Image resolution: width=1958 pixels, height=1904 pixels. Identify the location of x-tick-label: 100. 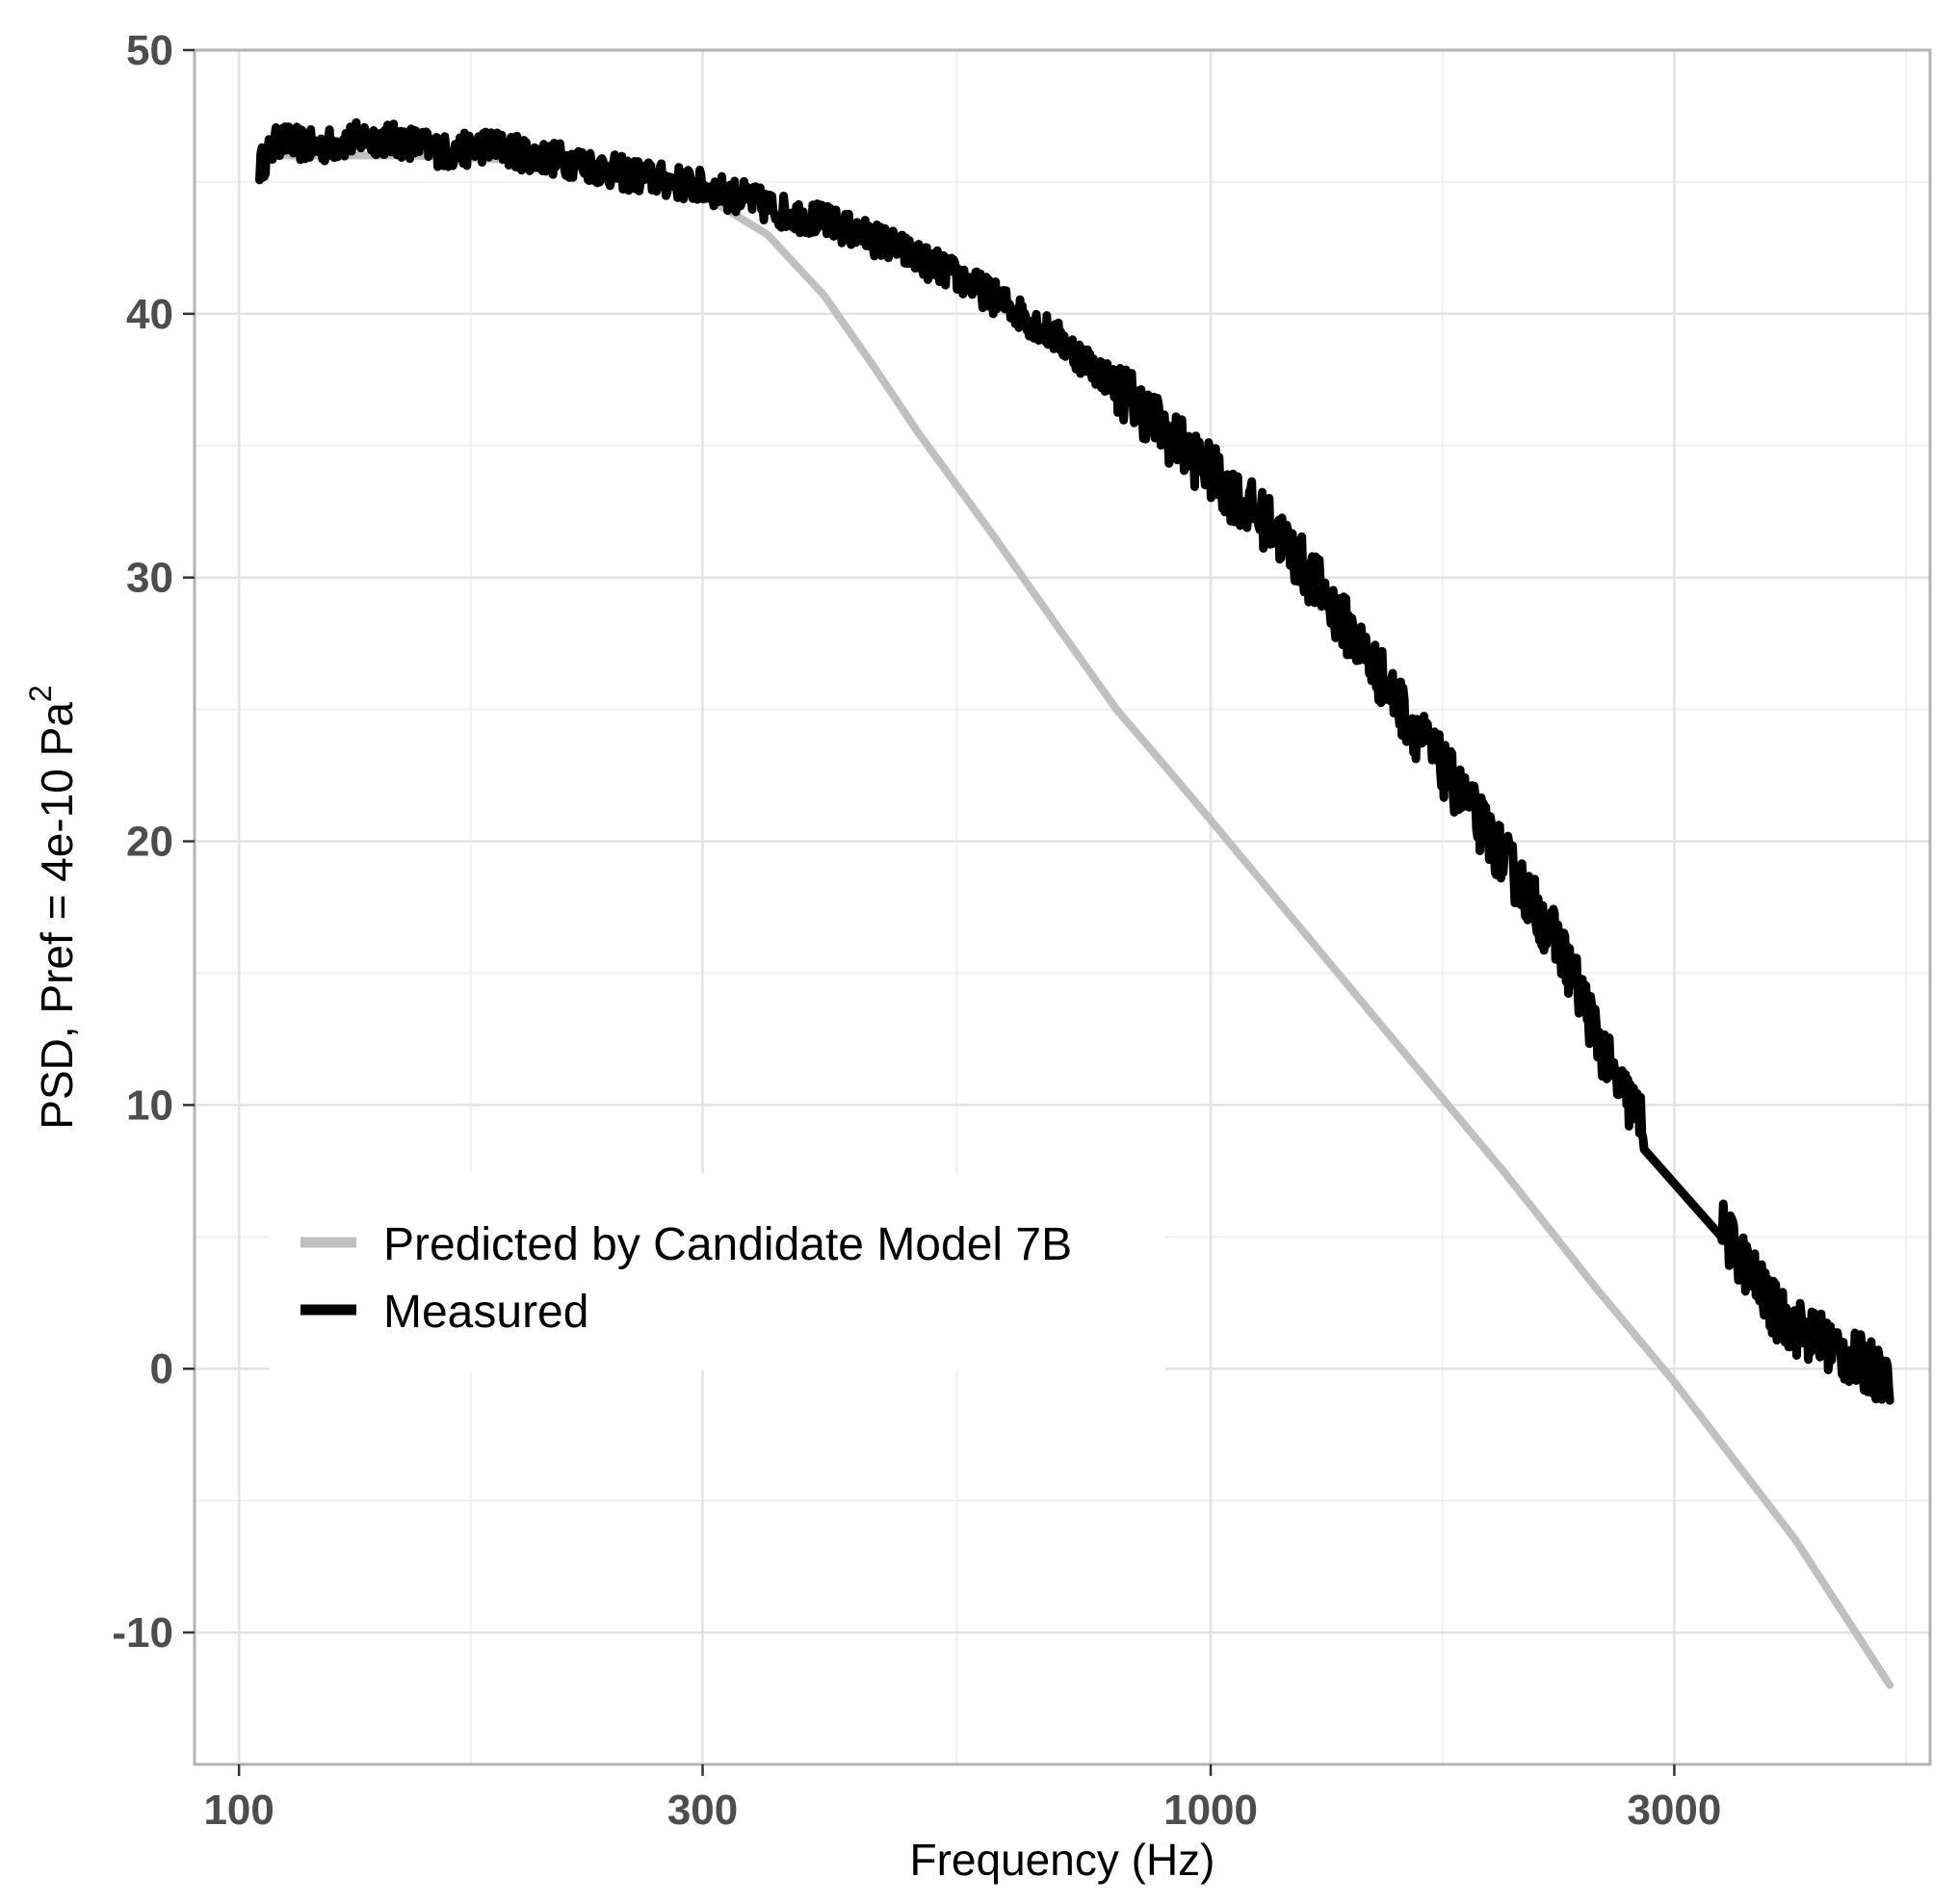
(239, 1810).